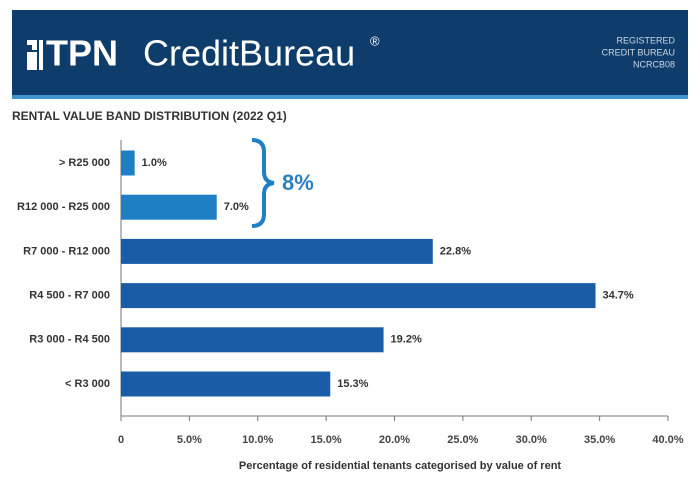 Image resolution: width=700 pixels, height=483 pixels. Describe the element at coordinates (406, 340) in the screenshot. I see `value-label: 19.2%` at that location.